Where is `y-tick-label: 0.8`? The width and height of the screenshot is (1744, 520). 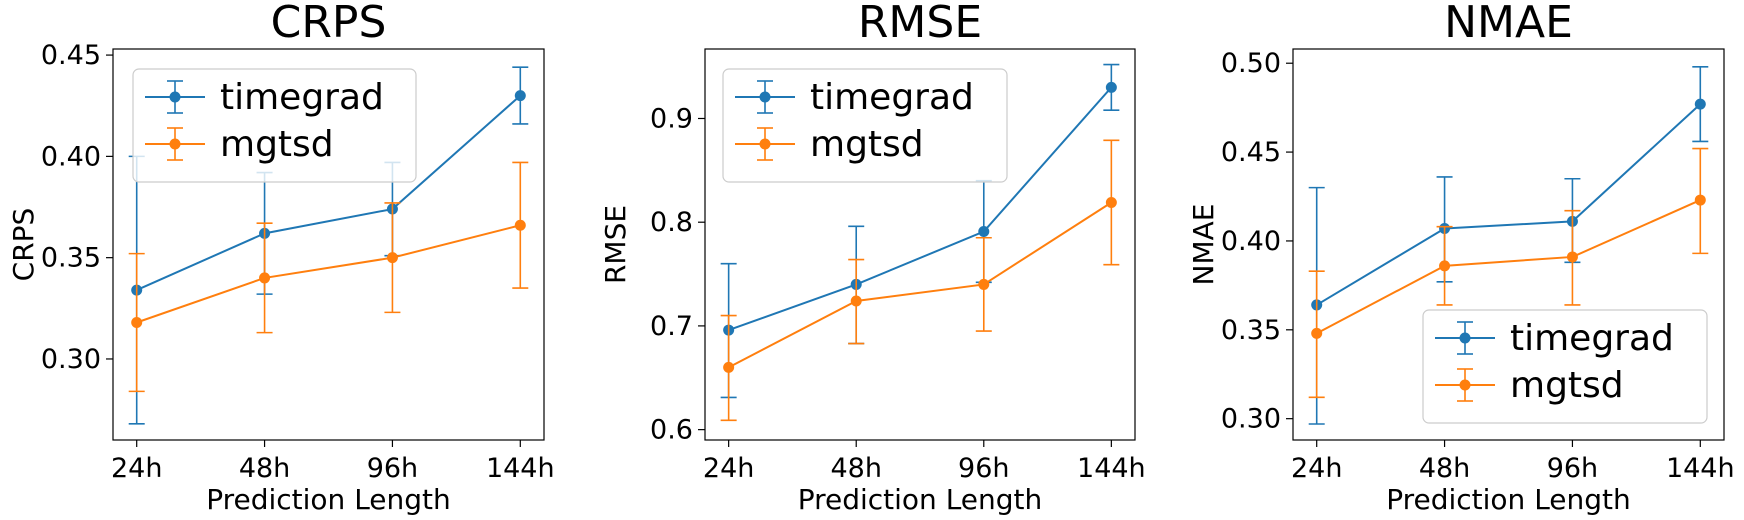 y-tick-label: 0.8 is located at coordinates (671, 222).